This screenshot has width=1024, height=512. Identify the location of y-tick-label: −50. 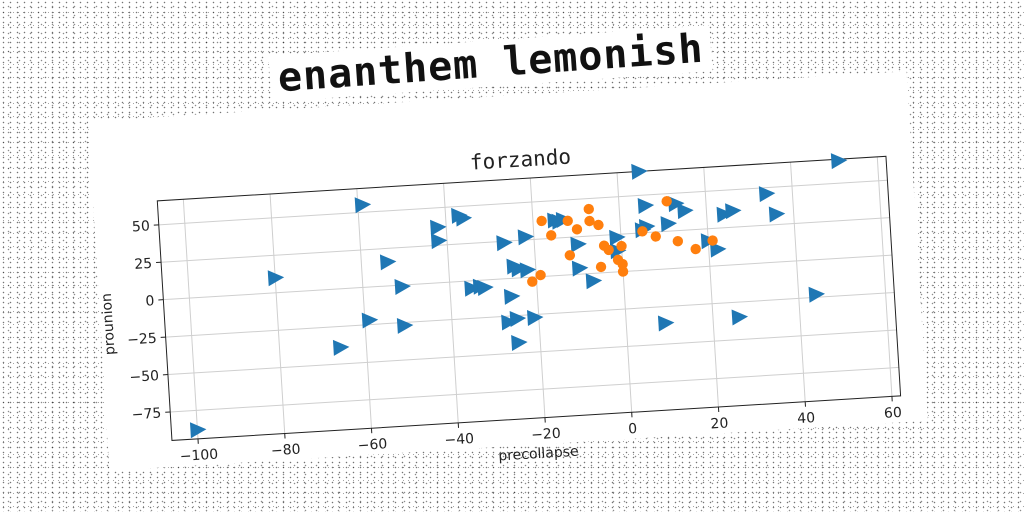
(144, 377).